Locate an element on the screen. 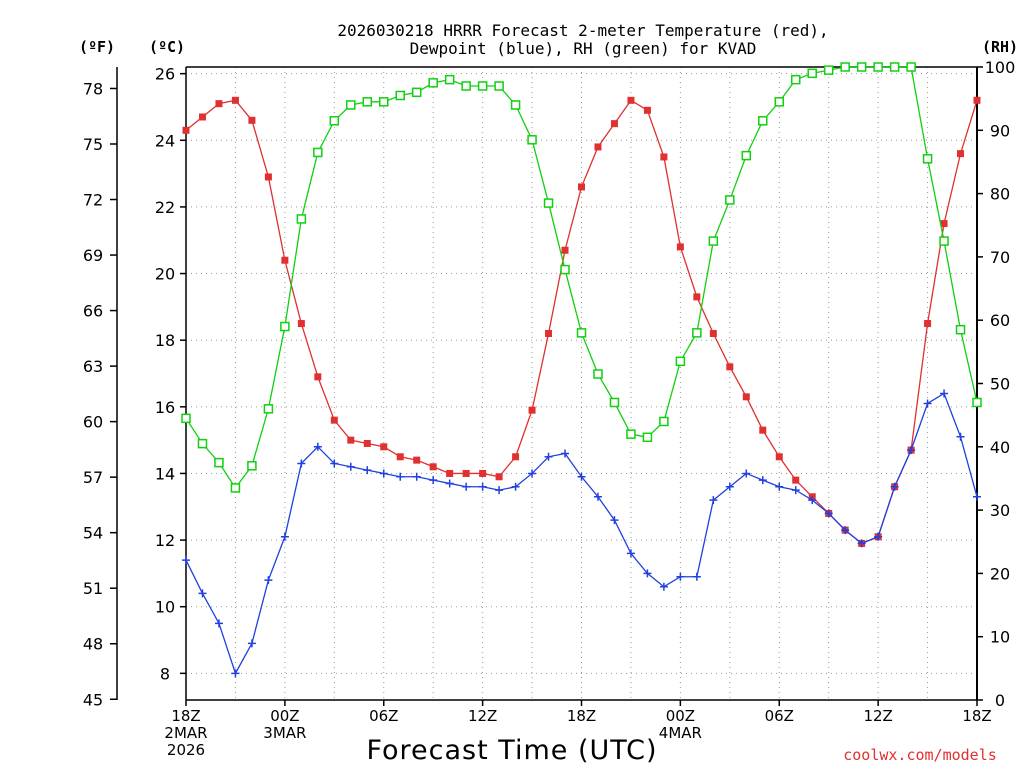 Image resolution: width=1024 pixels, height=768 pixels. rh-tick-label: 30 is located at coordinates (1000, 510).